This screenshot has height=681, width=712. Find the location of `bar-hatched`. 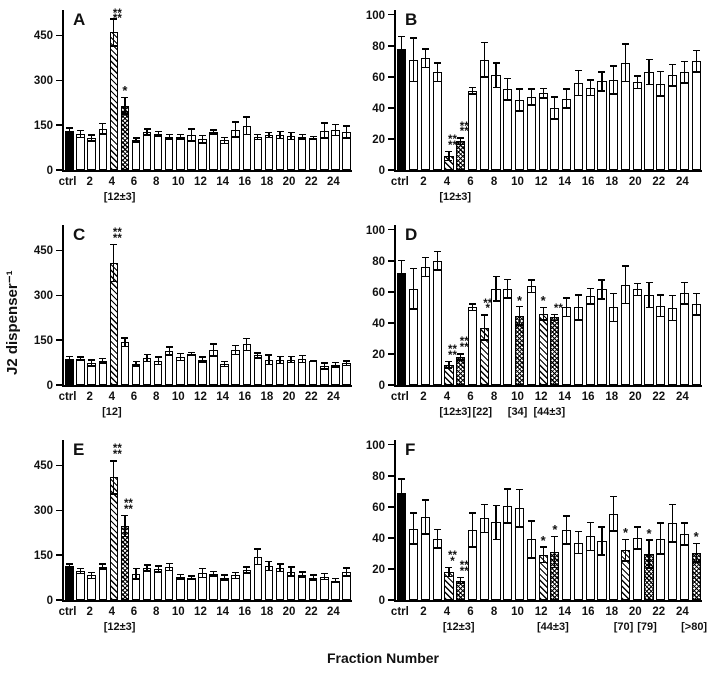

bar-hatched is located at coordinates (461, 155).